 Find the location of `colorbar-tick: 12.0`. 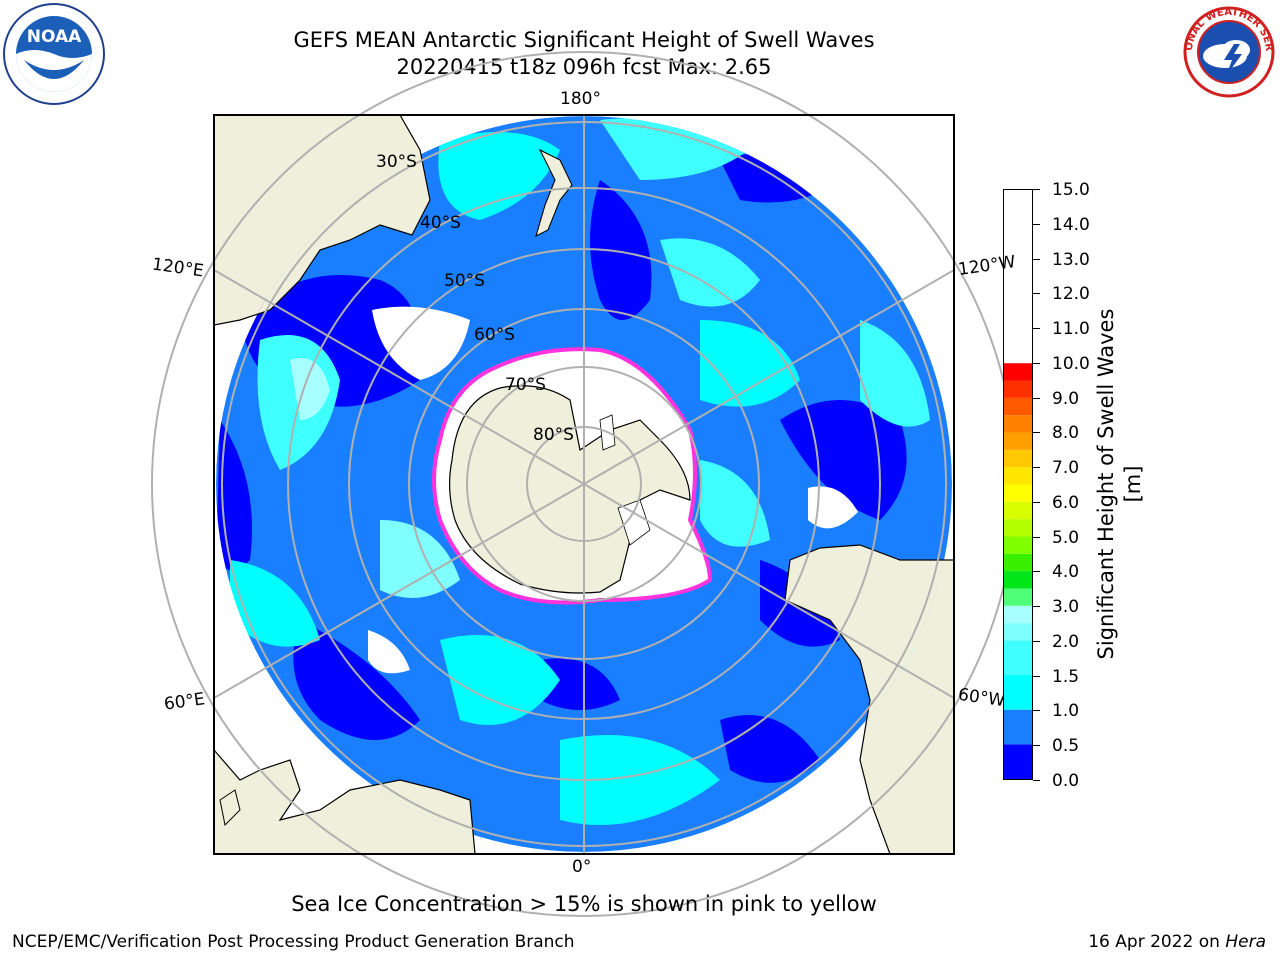

colorbar-tick: 12.0 is located at coordinates (1063, 294).